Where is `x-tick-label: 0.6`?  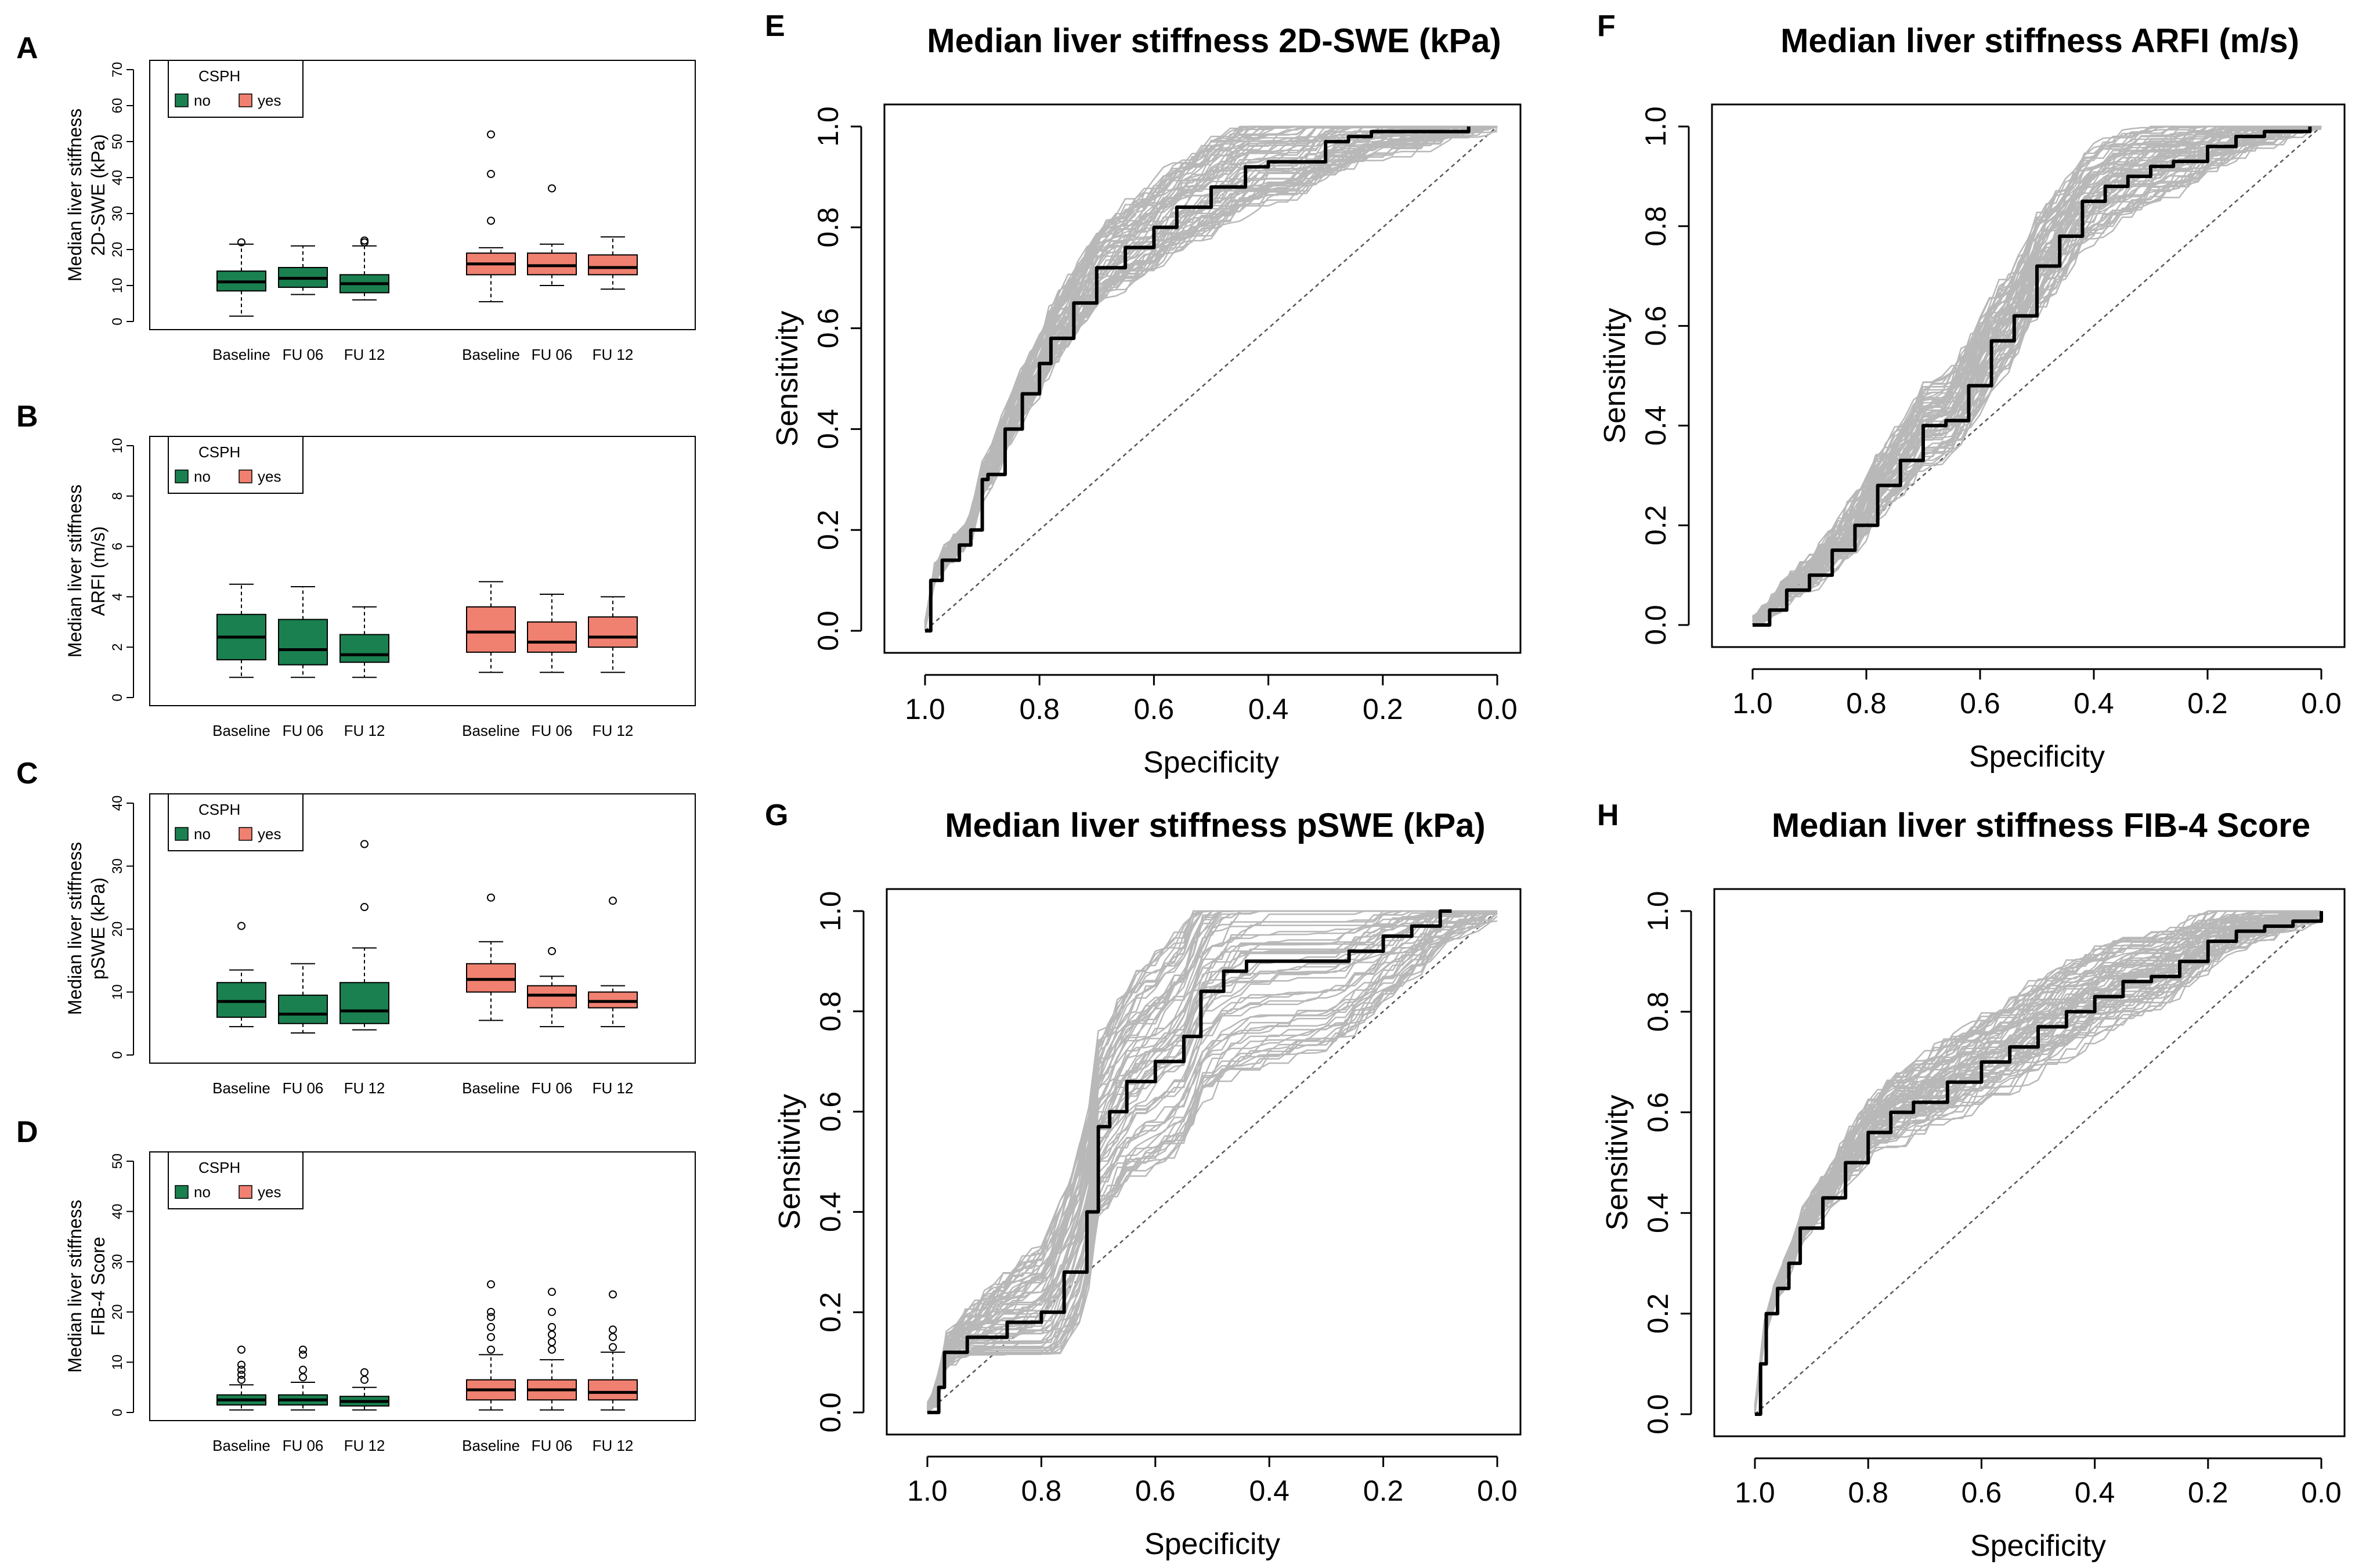 x-tick-label: 0.6 is located at coordinates (1155, 1491).